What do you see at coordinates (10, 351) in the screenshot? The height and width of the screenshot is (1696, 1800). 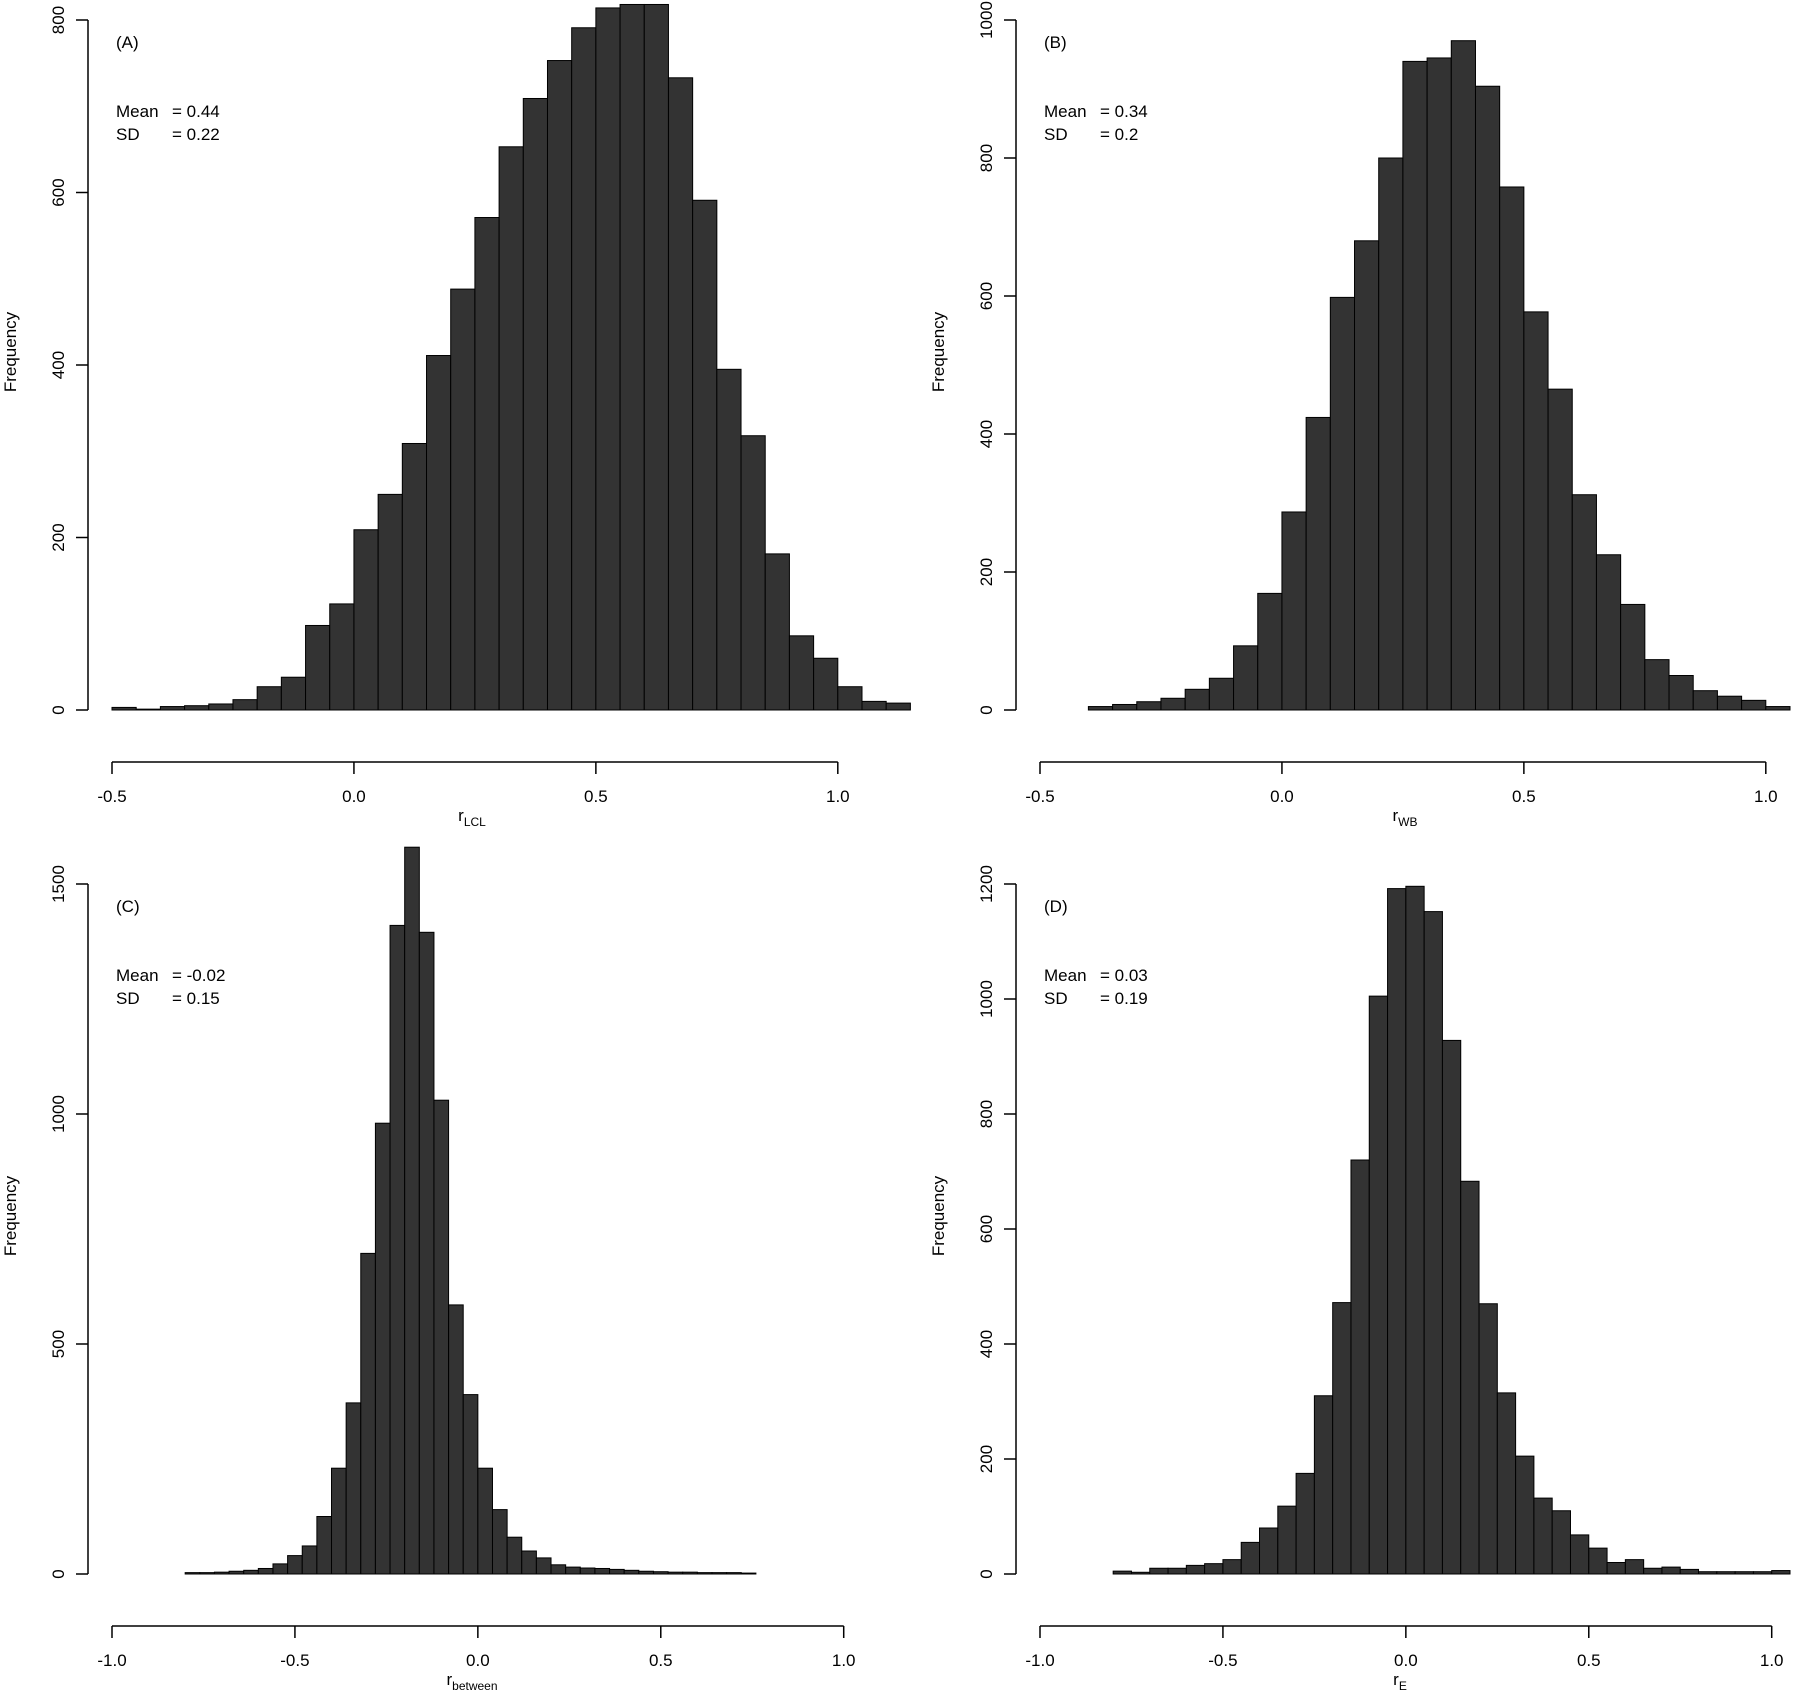 I see `y-axis-title: Frequency` at bounding box center [10, 351].